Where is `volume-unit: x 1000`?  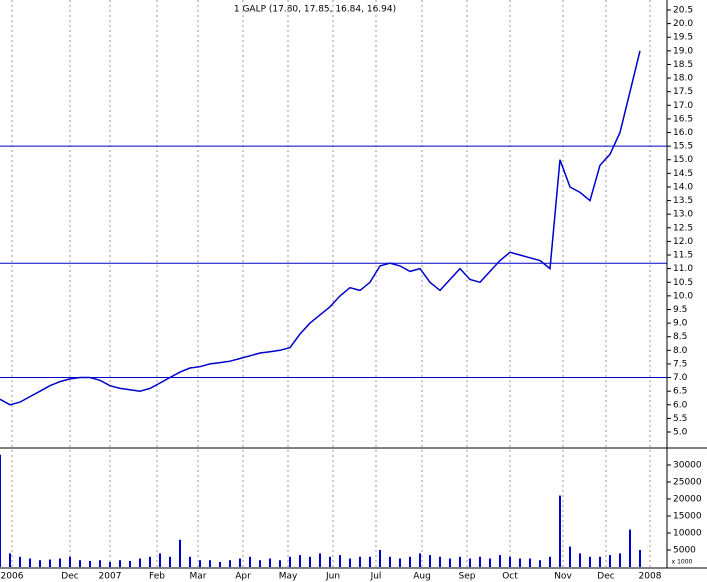
volume-unit: x 1000 is located at coordinates (682, 562).